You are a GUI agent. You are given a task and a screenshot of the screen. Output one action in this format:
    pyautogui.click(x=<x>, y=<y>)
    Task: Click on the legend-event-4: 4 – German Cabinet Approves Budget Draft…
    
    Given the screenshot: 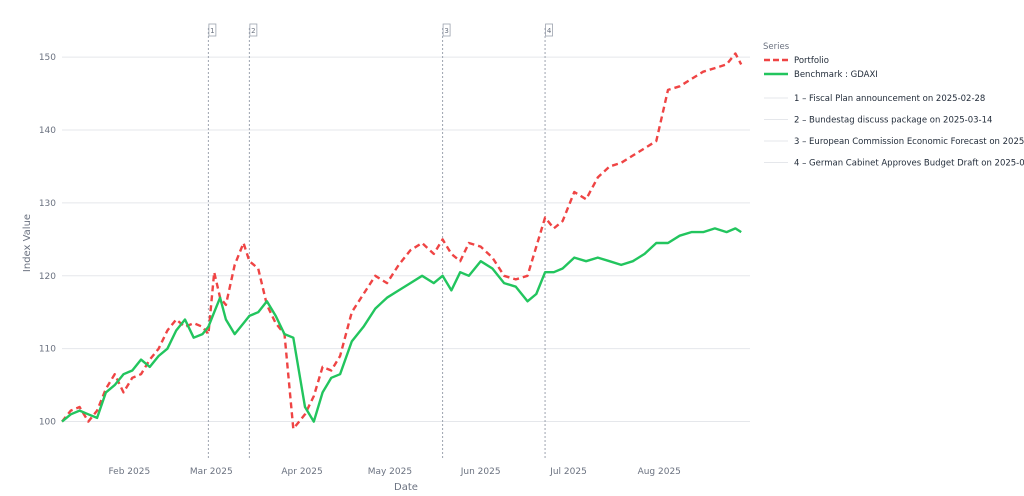 What is the action you would take?
    pyautogui.click(x=909, y=164)
    